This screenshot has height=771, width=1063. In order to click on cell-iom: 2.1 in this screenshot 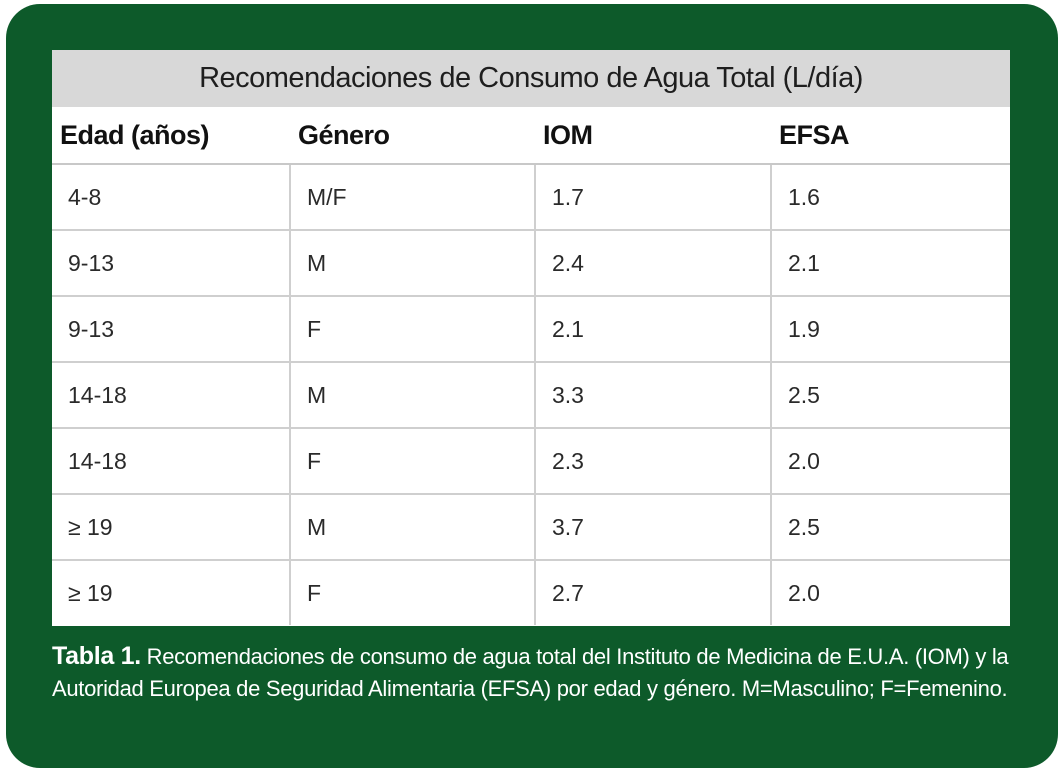, I will do `click(653, 329)`.